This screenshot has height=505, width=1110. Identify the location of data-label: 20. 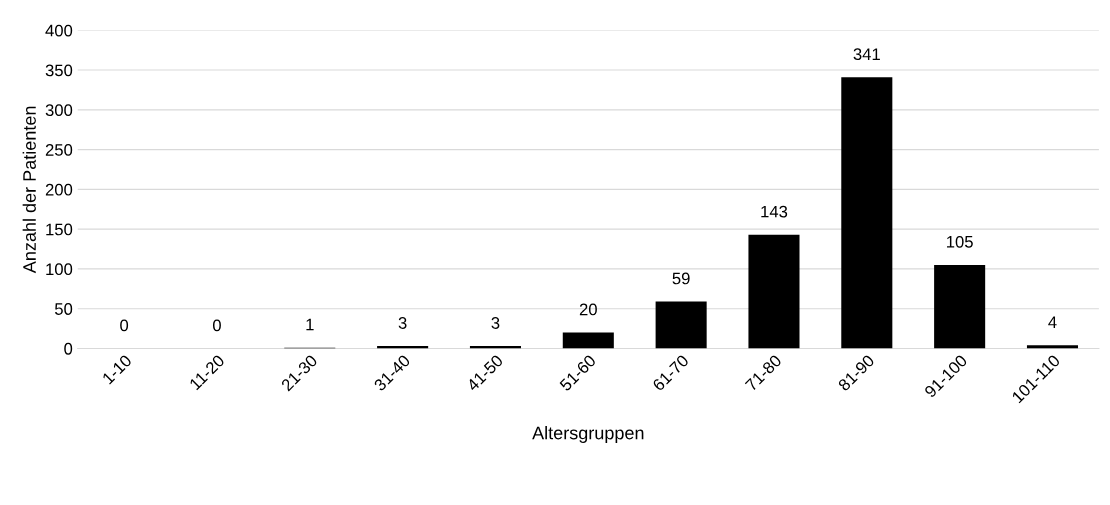
(588, 309).